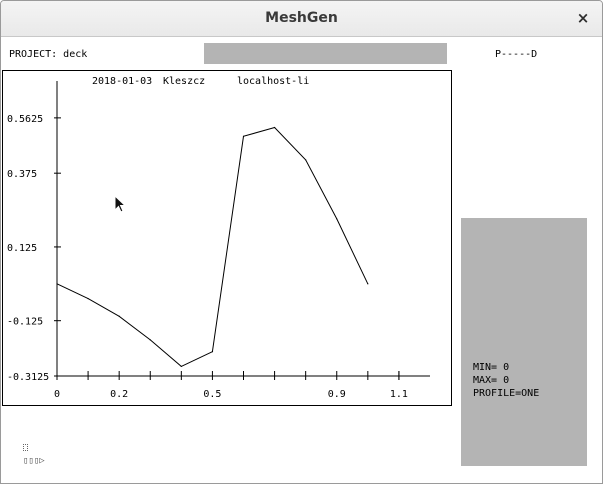 This screenshot has height=484, width=603. I want to click on min-value: MIN= 0, so click(491, 367).